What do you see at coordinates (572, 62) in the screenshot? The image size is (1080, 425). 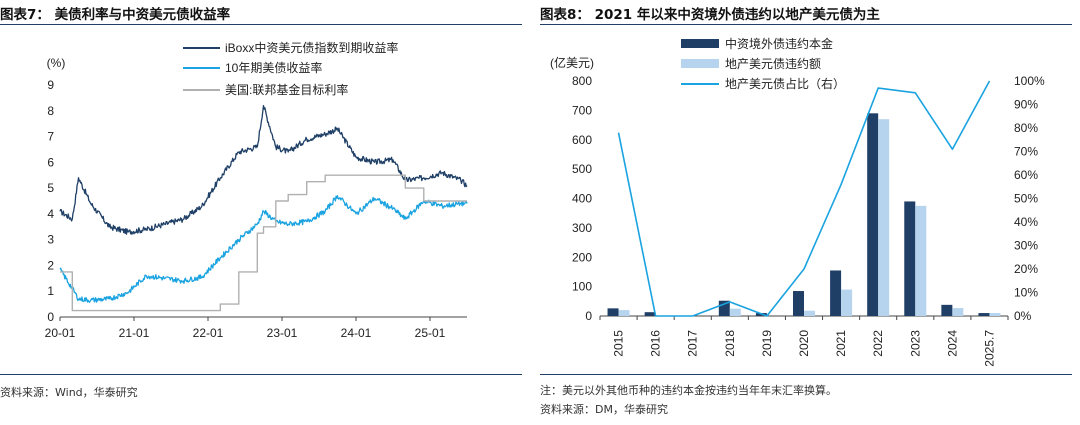 I see `y-axis-unit: (亿美元)` at bounding box center [572, 62].